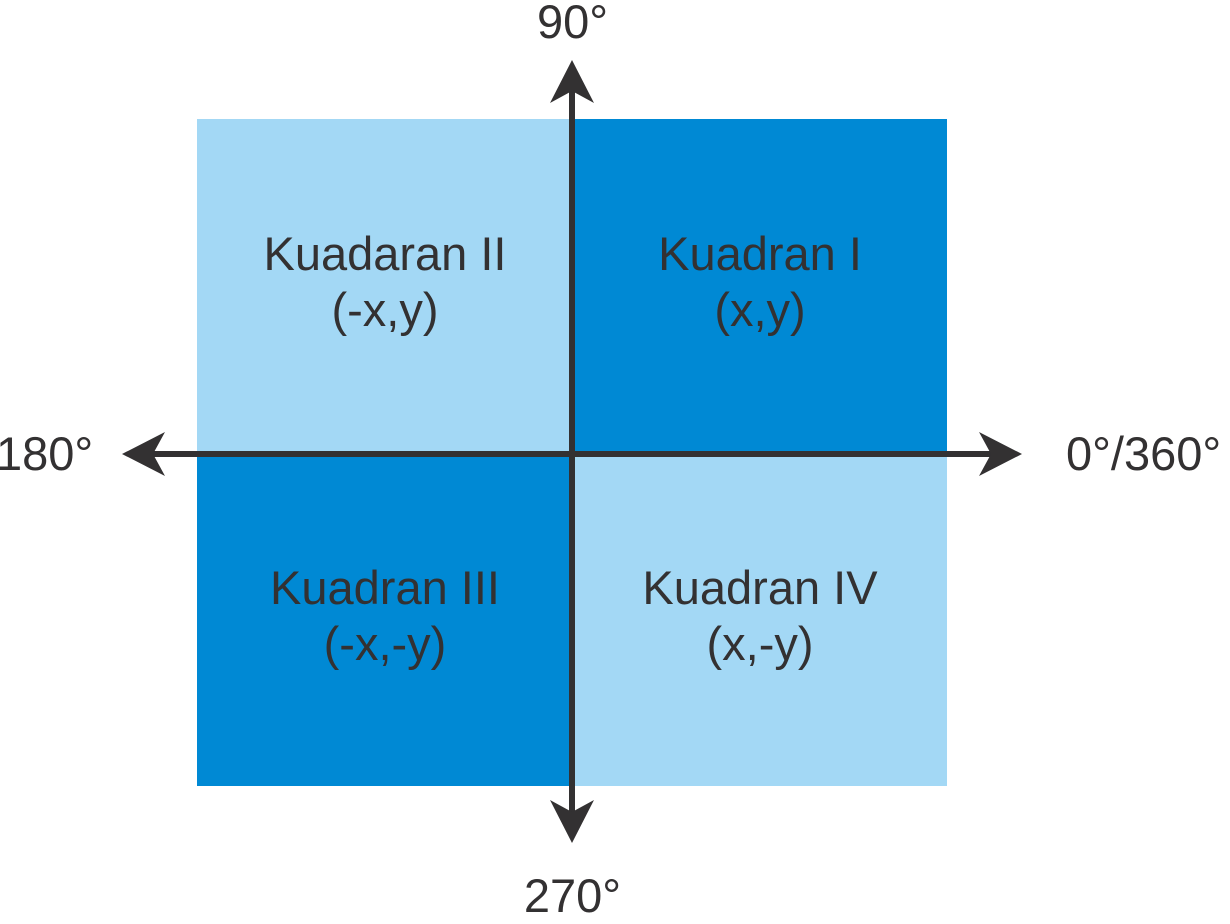 This screenshot has height=924, width=1230. I want to click on arrow-down-icon, so click(572, 821).